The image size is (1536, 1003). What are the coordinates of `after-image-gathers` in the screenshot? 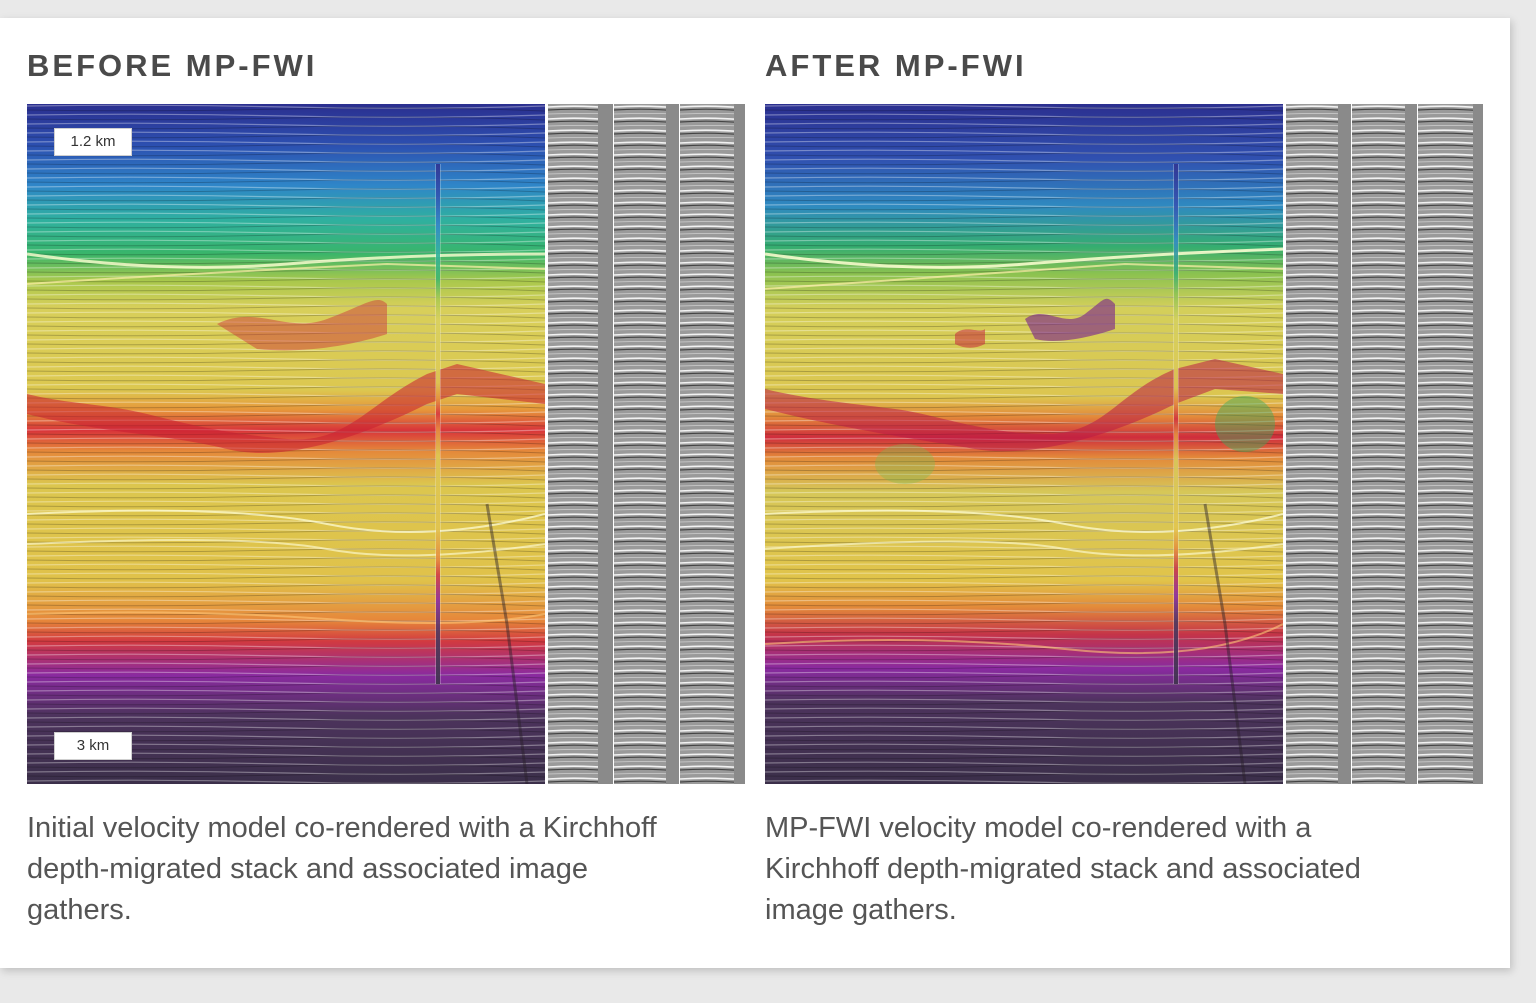 It's located at (1384, 444).